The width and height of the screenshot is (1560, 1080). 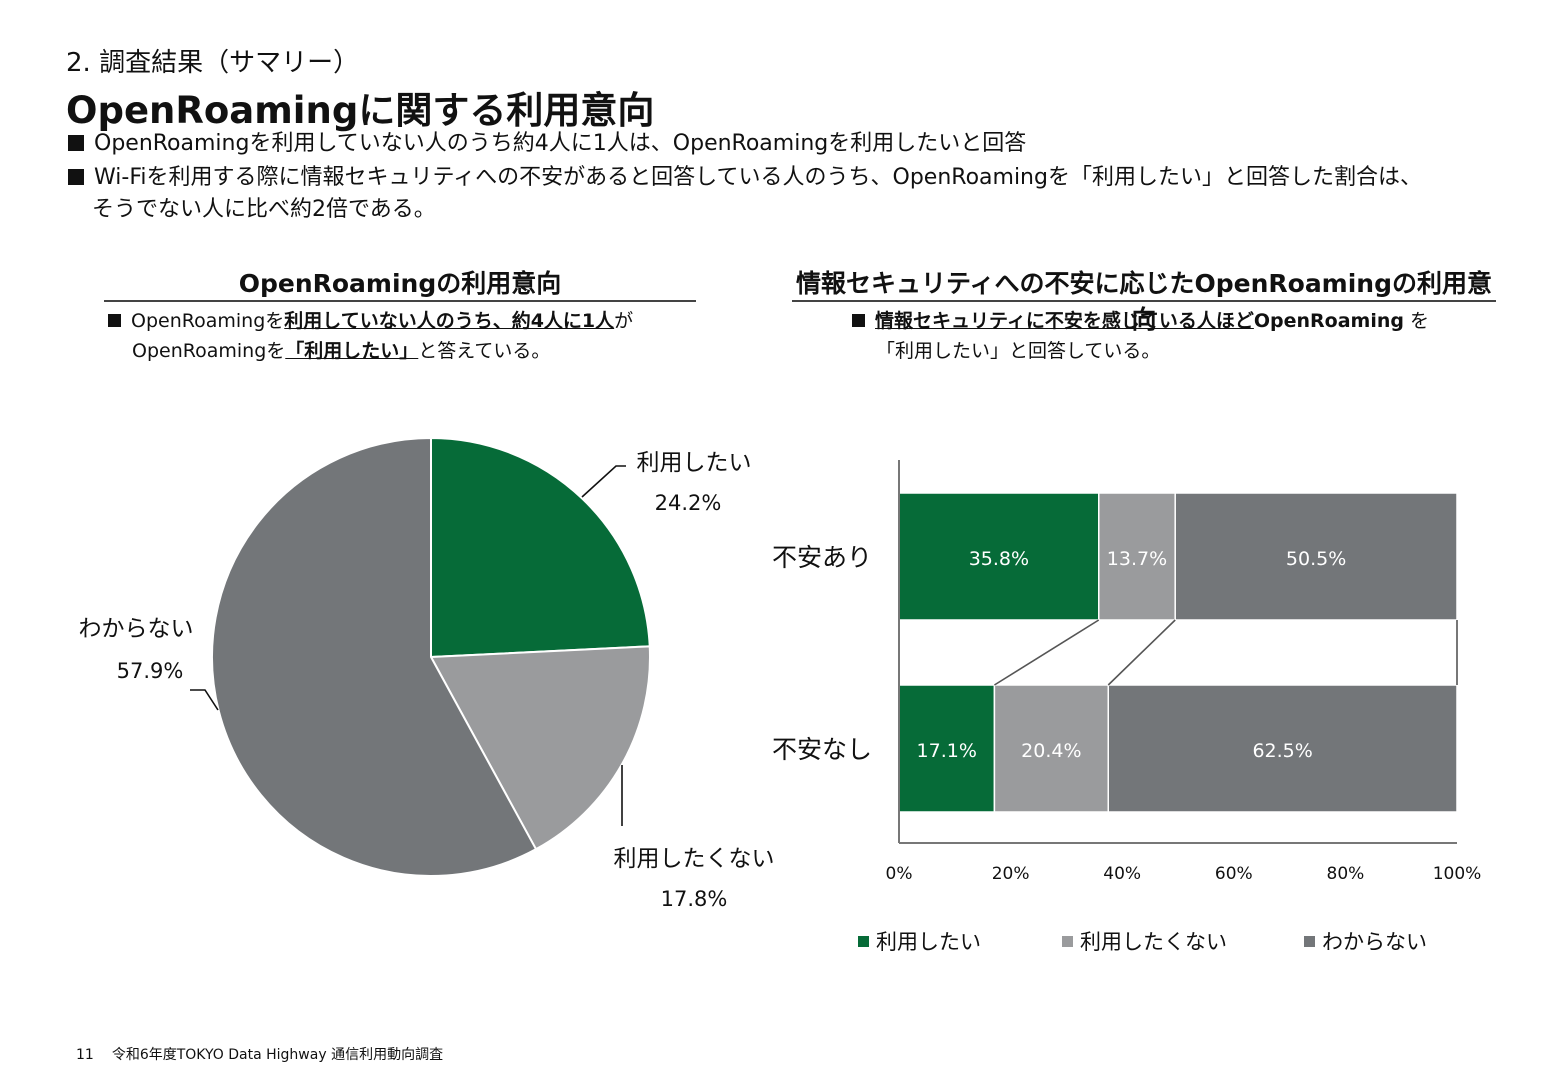 What do you see at coordinates (1316, 559) in the screenshot?
I see `bar-value-label: 50.5%` at bounding box center [1316, 559].